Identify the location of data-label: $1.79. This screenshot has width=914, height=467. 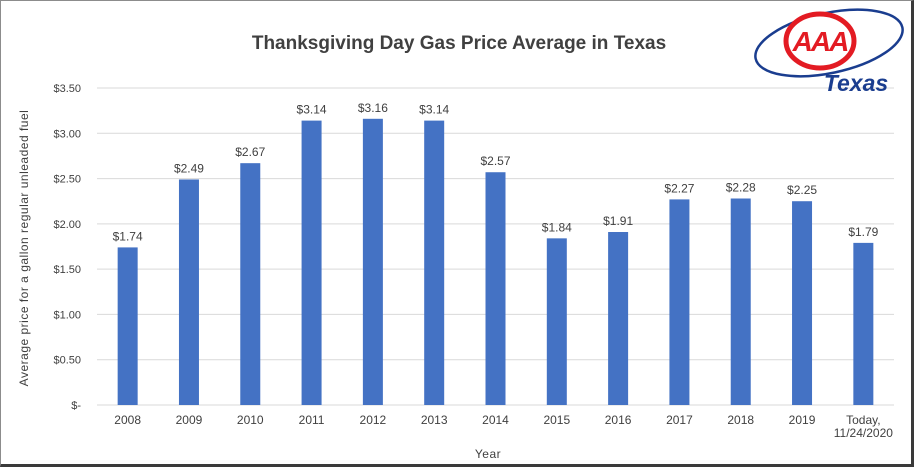
(863, 232).